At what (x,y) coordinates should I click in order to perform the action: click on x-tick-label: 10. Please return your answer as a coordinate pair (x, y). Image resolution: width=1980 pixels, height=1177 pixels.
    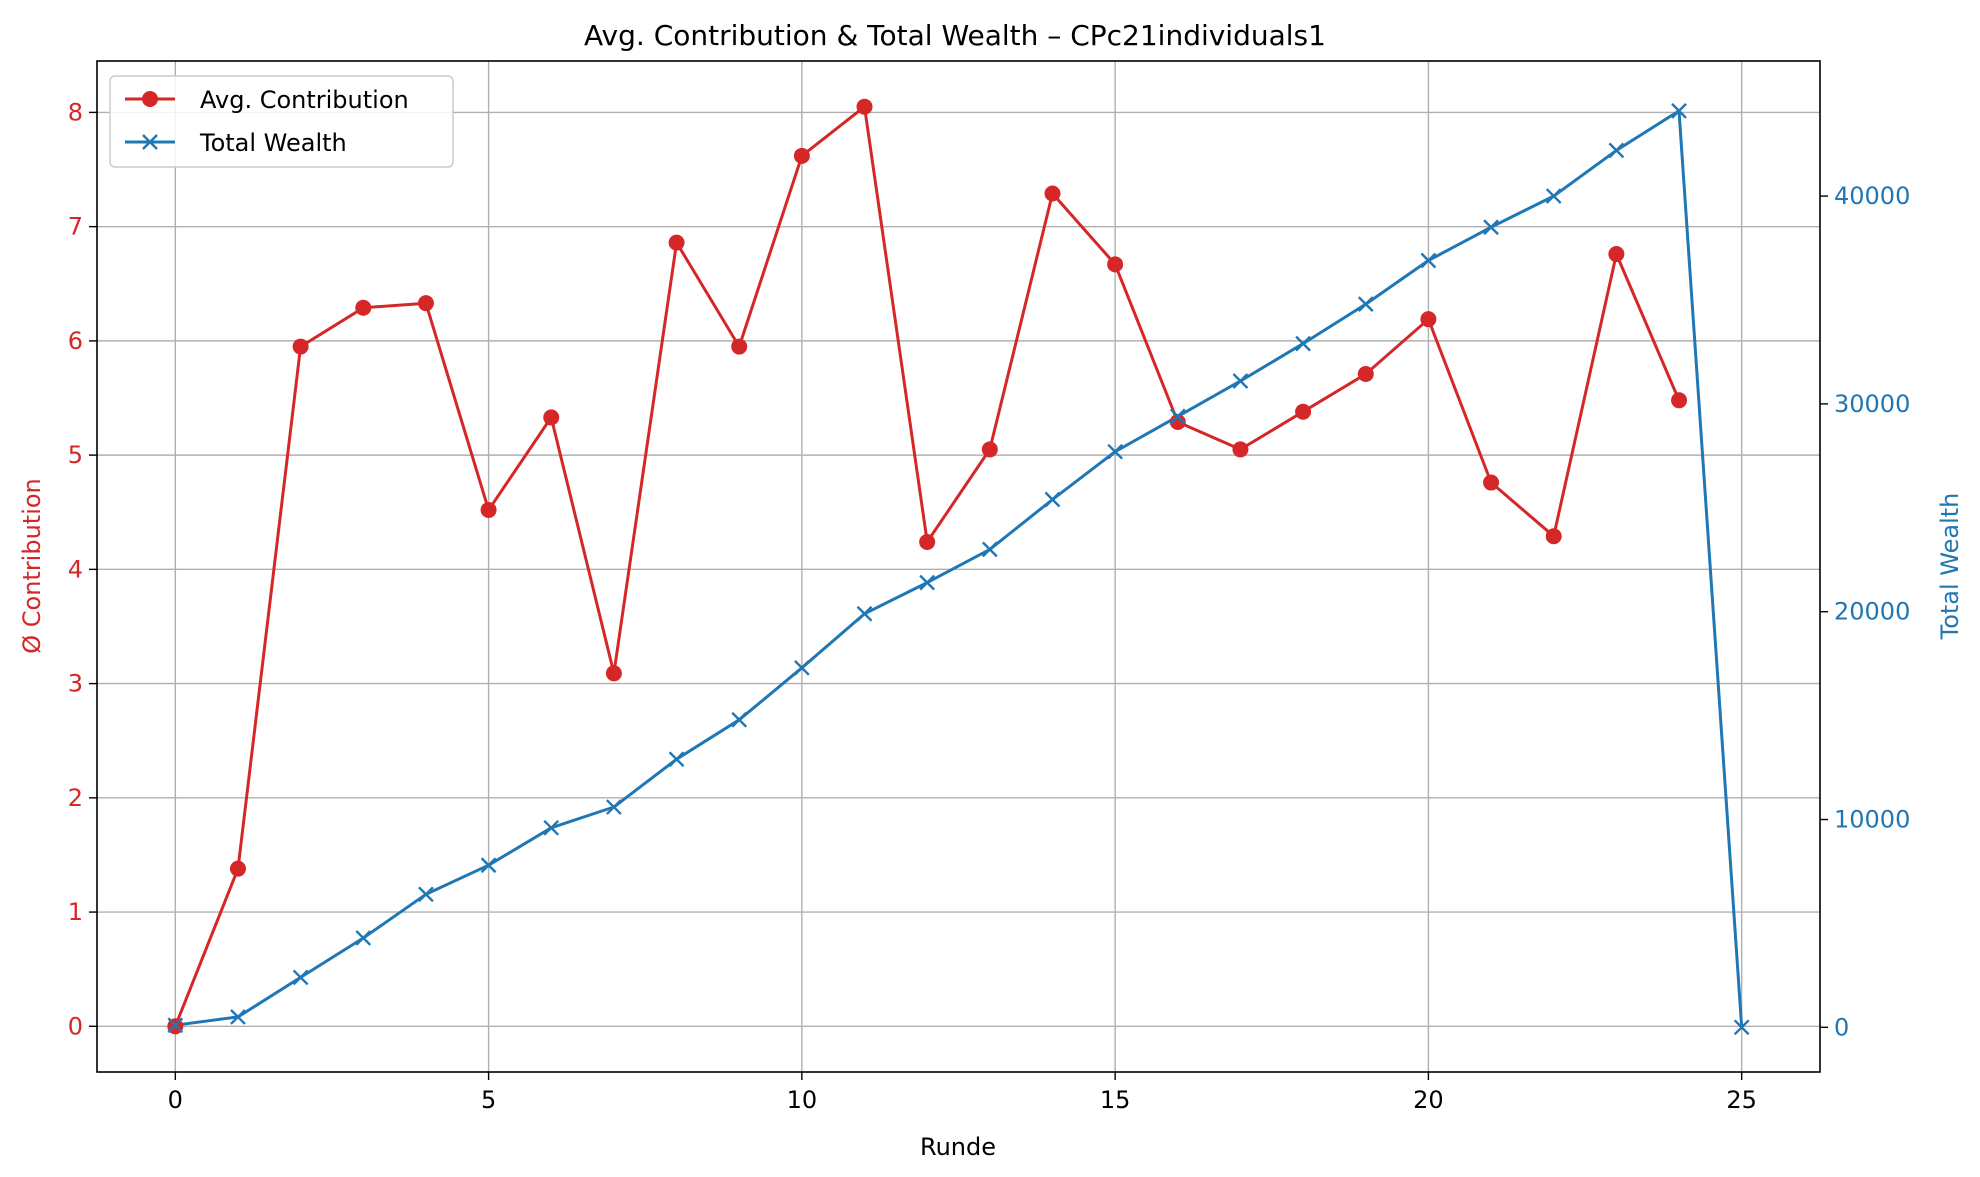
    Looking at the image, I should click on (802, 1100).